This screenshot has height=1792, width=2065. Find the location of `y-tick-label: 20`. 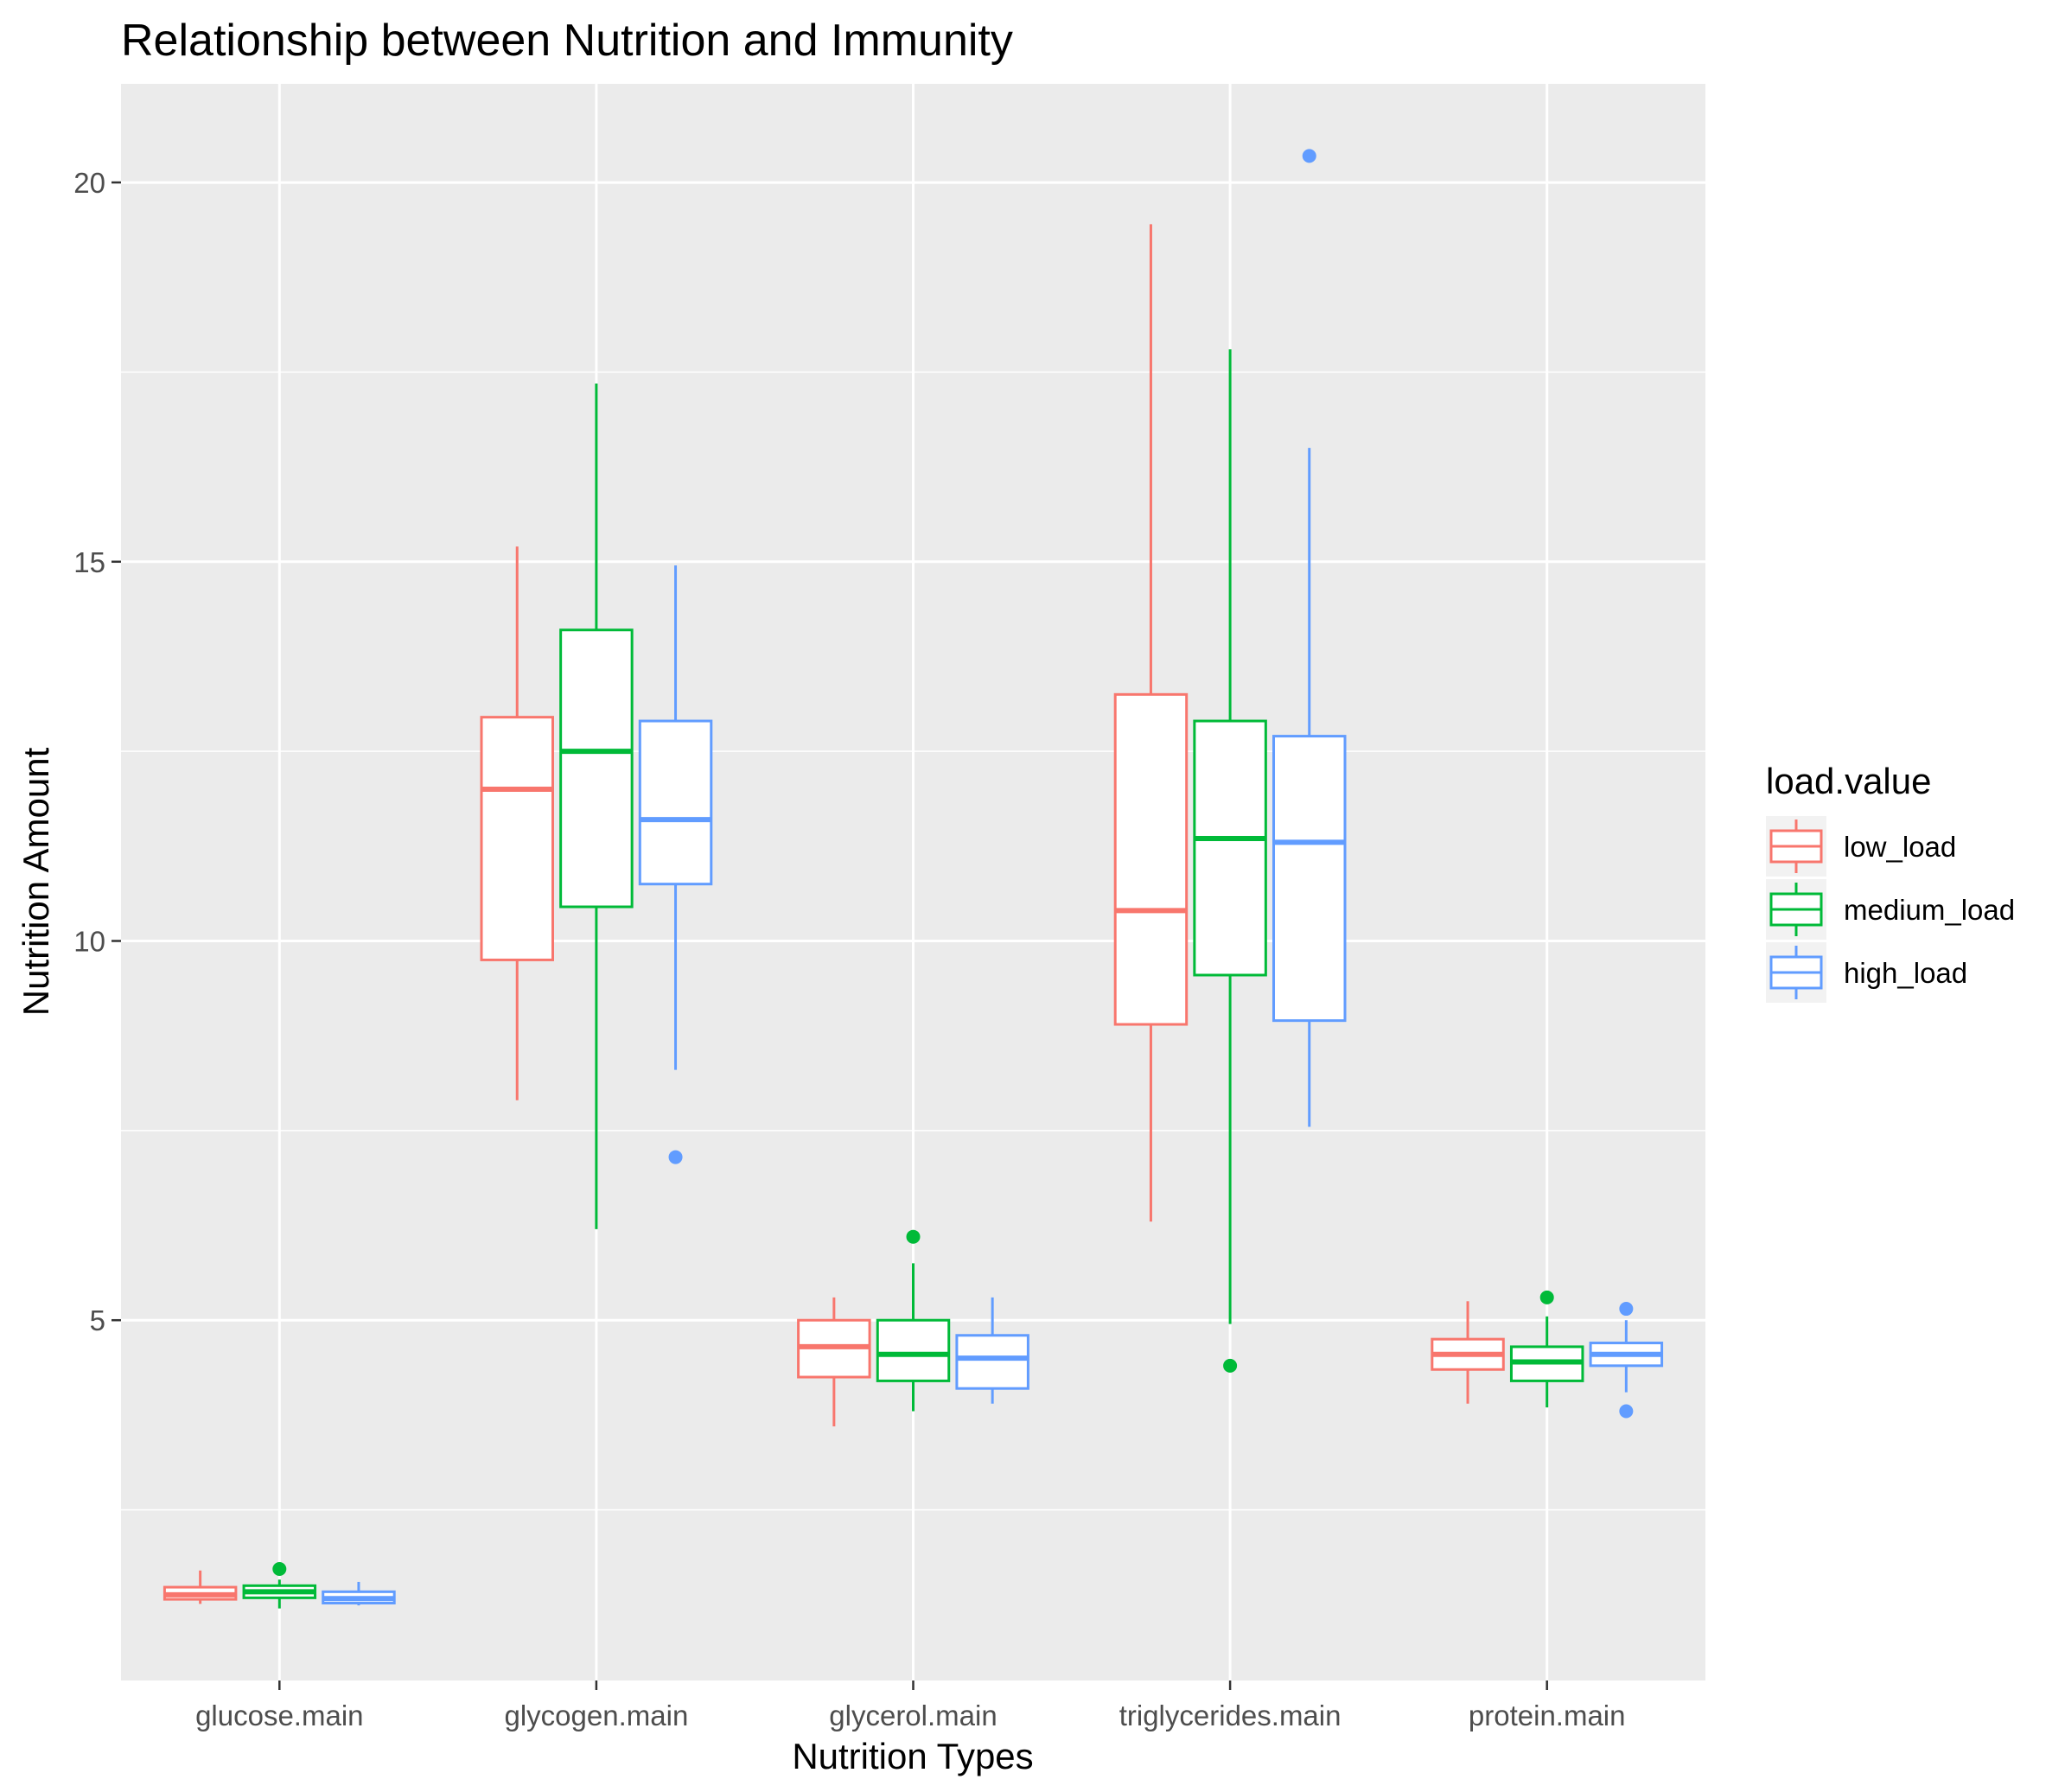

y-tick-label: 20 is located at coordinates (89, 183).